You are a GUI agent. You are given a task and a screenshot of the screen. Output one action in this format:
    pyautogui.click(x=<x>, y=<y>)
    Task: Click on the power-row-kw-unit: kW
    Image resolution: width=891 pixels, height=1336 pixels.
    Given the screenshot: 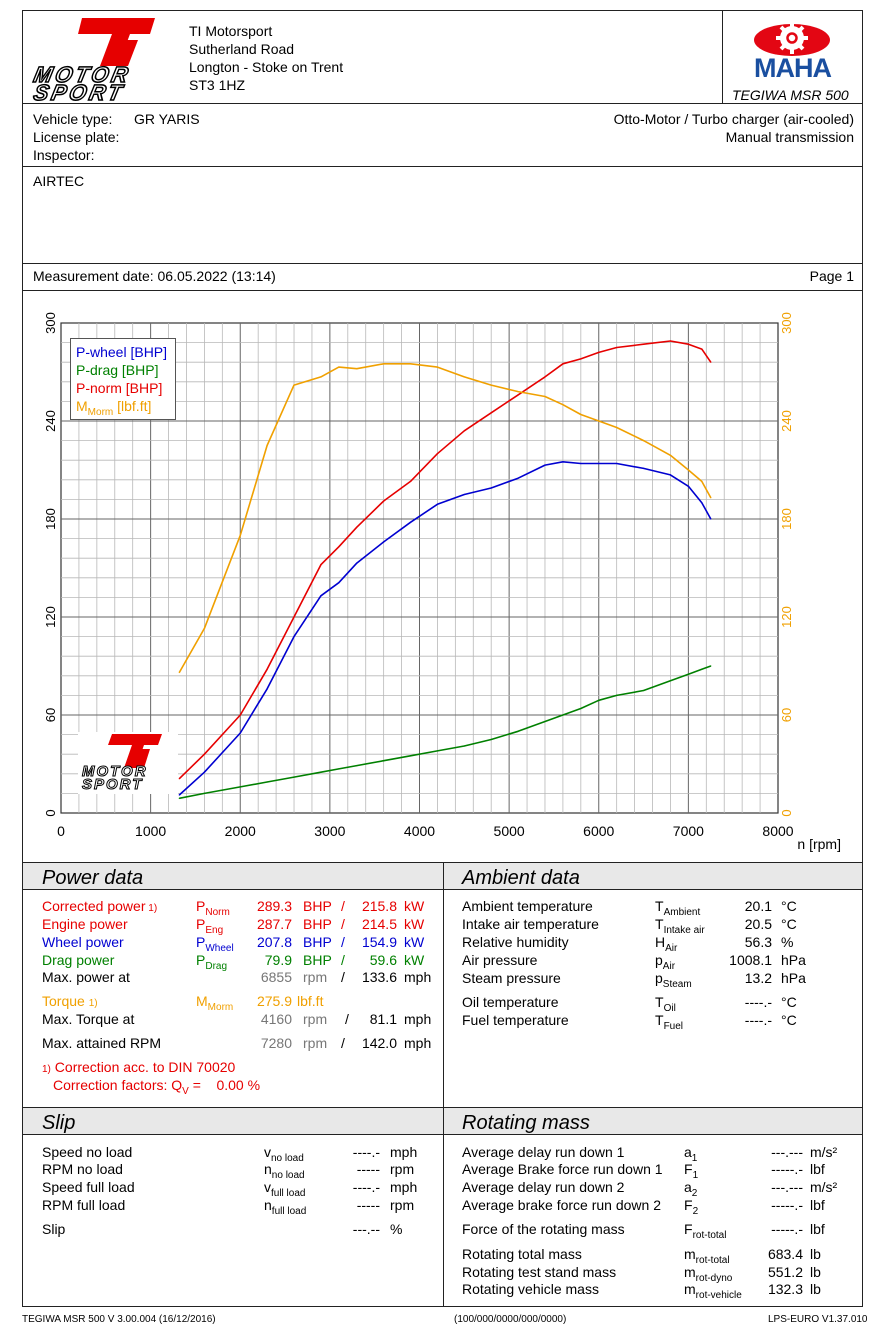 What is the action you would take?
    pyautogui.click(x=414, y=906)
    